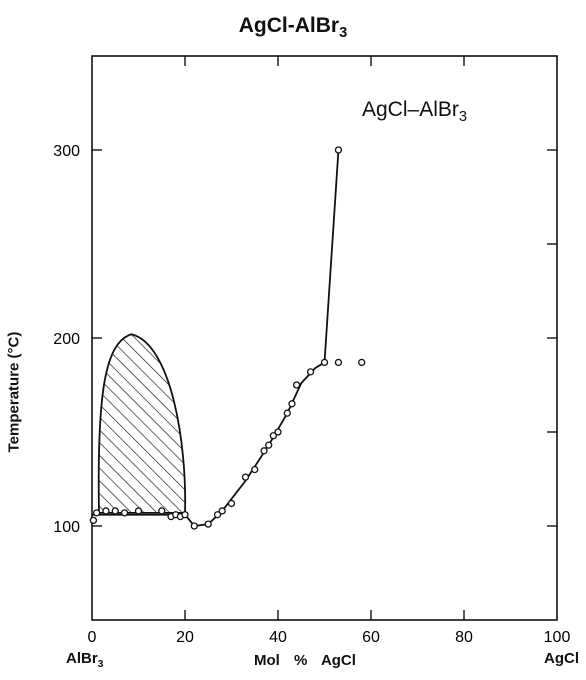 The width and height of the screenshot is (586, 680). What do you see at coordinates (293, 28) in the screenshot?
I see `chart-title: AgCl-AlBr3` at bounding box center [293, 28].